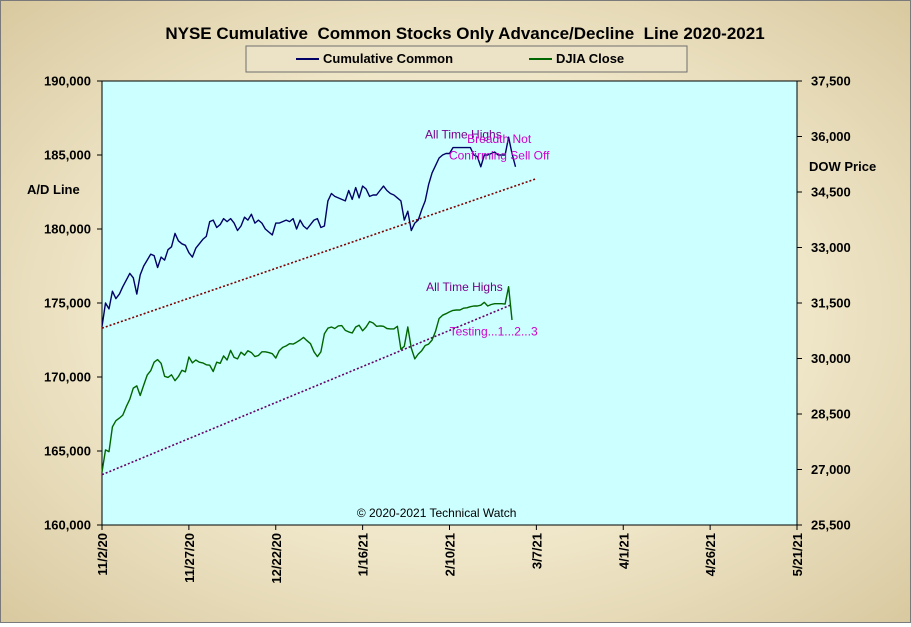  I want to click on legend-label-cumulative: Cumulative Common, so click(388, 58).